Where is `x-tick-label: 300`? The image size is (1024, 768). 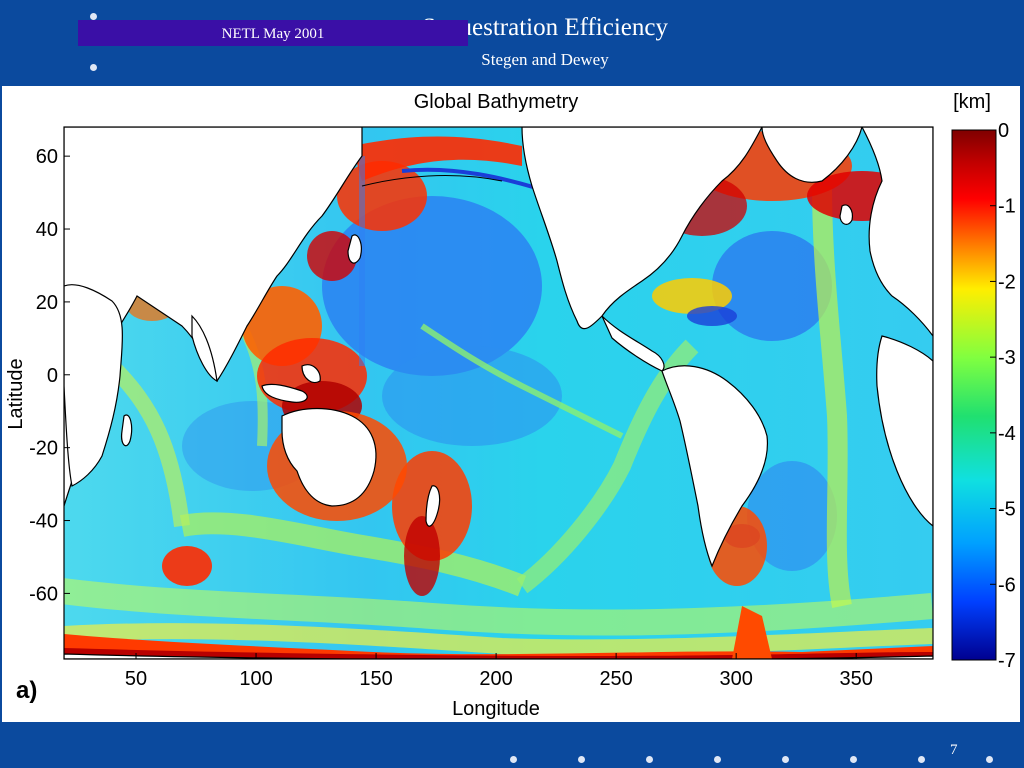
x-tick-label: 300 is located at coordinates (735, 679).